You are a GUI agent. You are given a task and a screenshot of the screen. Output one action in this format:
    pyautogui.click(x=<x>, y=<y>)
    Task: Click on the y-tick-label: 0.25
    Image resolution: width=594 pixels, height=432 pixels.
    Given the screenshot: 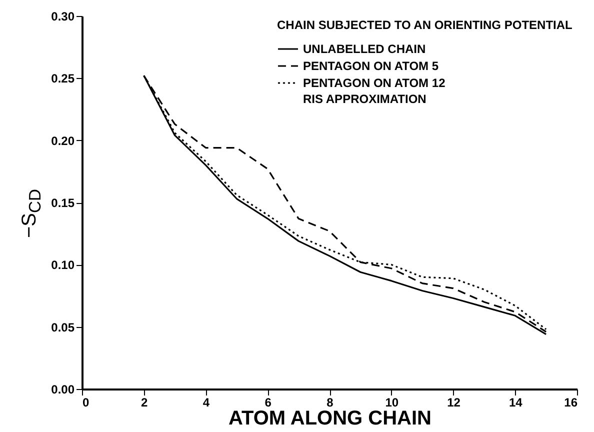 What is the action you would take?
    pyautogui.click(x=63, y=79)
    